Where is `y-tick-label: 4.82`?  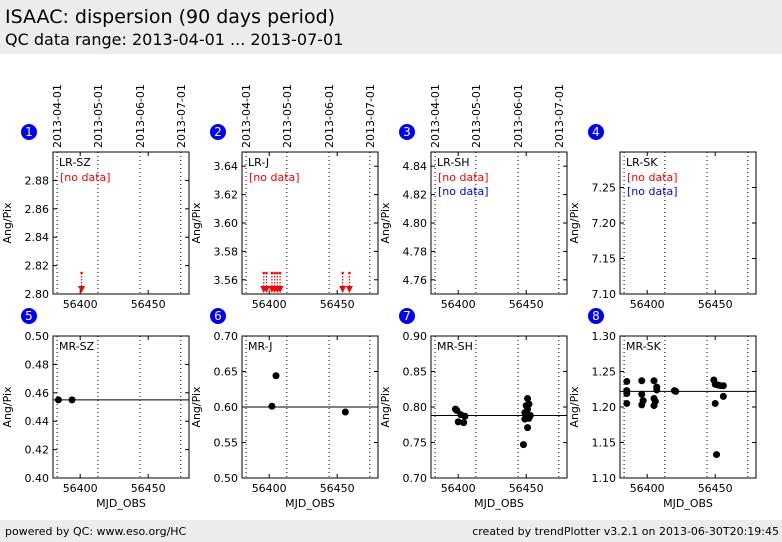
y-tick-label: 4.82 is located at coordinates (415, 195).